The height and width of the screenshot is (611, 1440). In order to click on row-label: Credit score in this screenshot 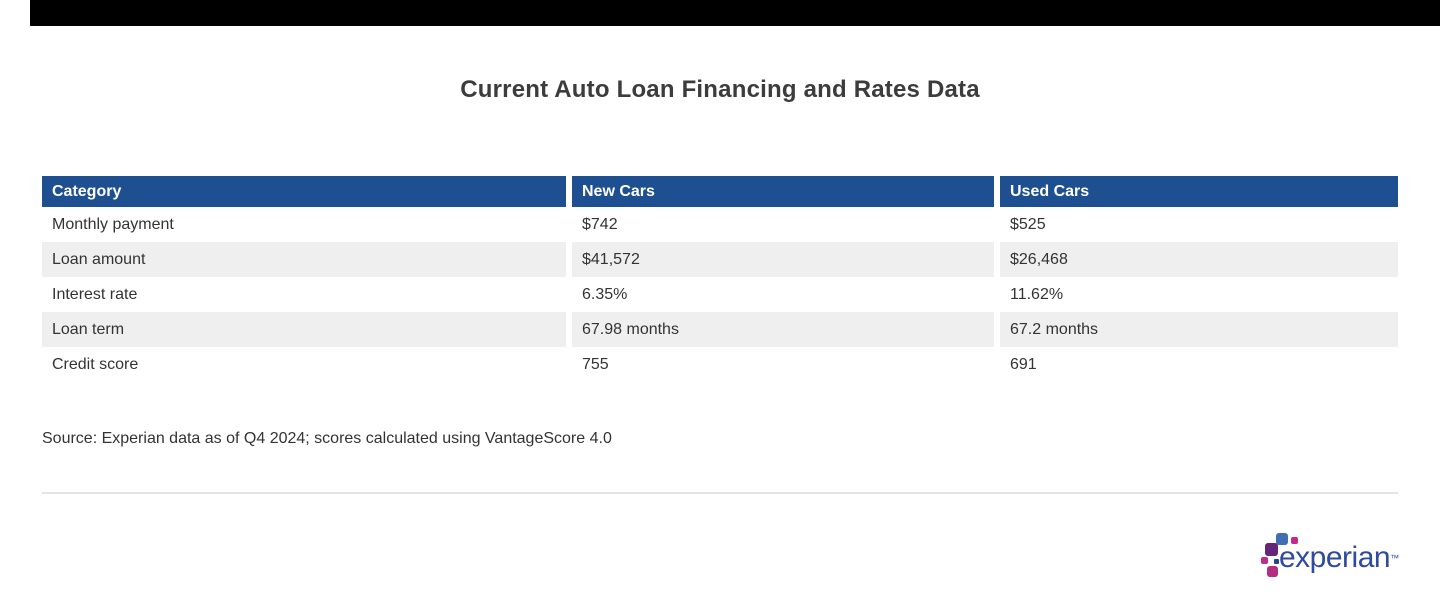, I will do `click(304, 364)`.